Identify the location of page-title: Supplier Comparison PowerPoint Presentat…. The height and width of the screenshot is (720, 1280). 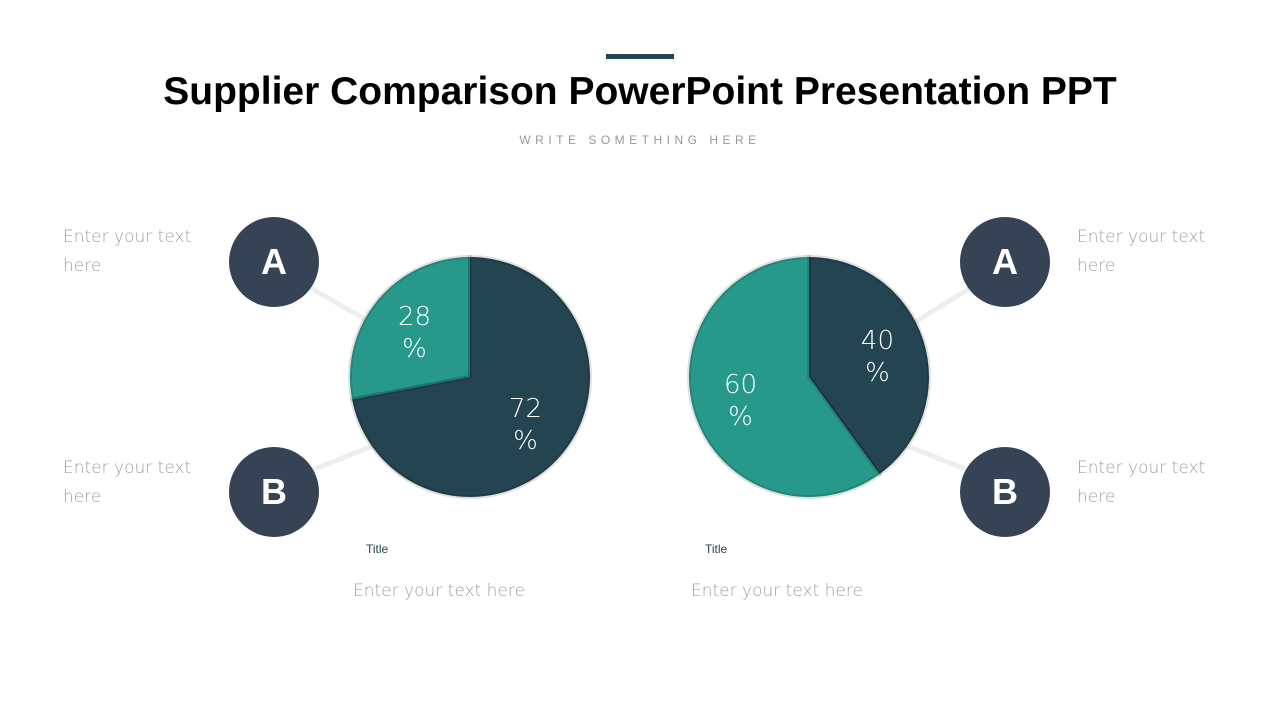
(640, 91).